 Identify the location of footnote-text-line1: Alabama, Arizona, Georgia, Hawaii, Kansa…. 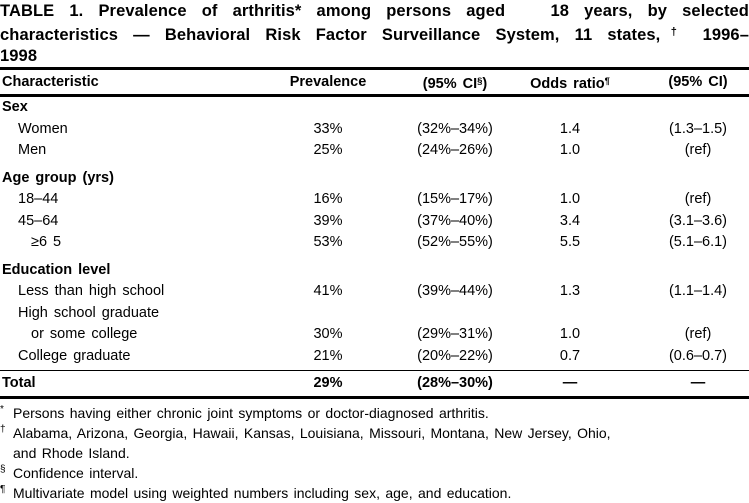
(312, 433).